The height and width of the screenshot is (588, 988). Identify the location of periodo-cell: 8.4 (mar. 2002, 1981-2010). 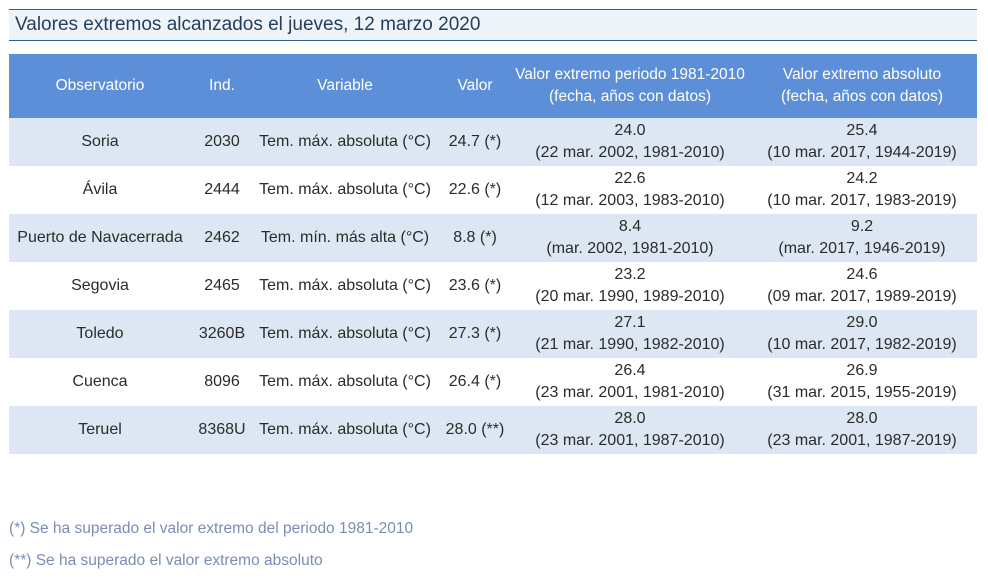
(630, 238).